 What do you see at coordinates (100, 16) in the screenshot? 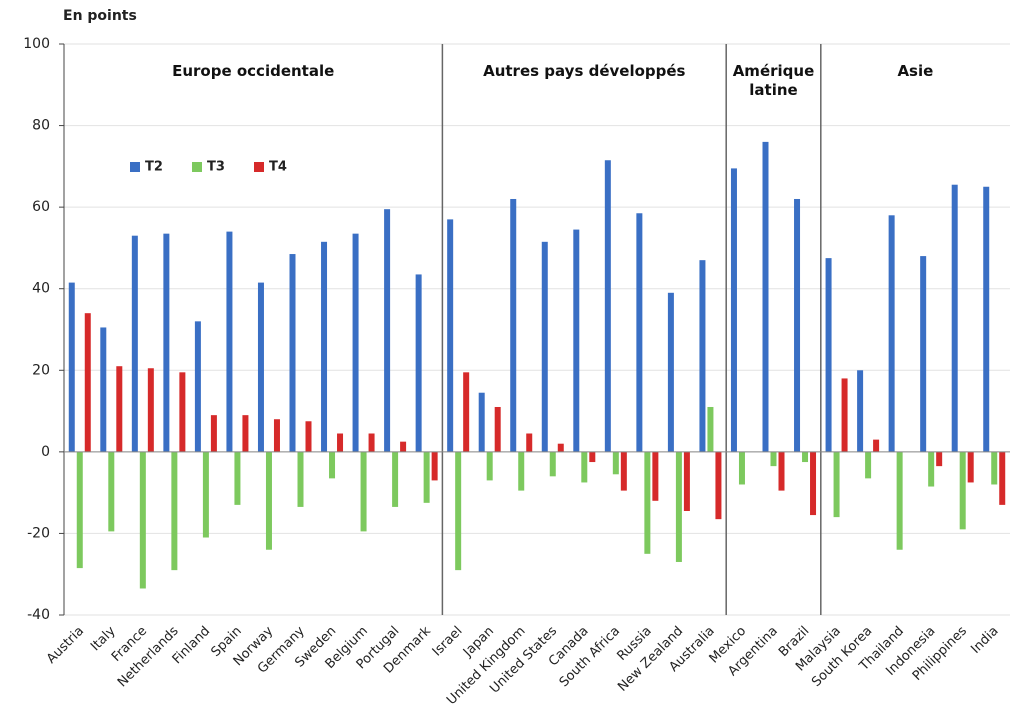
I see `chart-title: En points` at bounding box center [100, 16].